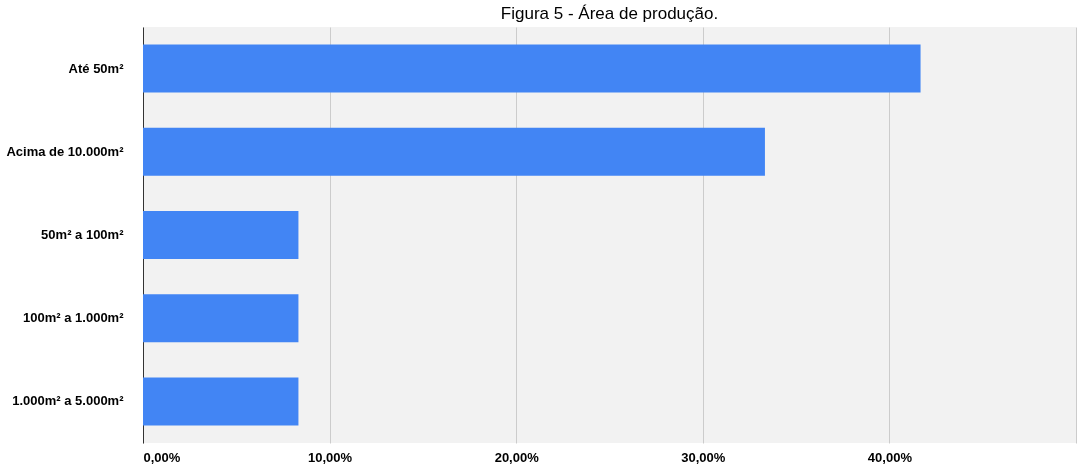 The height and width of the screenshot is (469, 1081). Describe the element at coordinates (703, 457) in the screenshot. I see `x-tick-label: 30,00%` at that location.